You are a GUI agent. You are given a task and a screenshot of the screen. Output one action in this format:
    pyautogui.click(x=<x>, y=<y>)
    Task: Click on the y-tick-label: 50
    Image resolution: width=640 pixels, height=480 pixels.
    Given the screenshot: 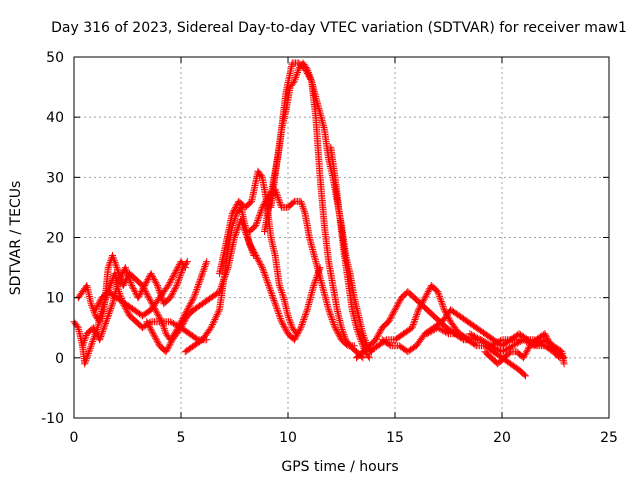 What is the action you would take?
    pyautogui.click(x=55, y=58)
    